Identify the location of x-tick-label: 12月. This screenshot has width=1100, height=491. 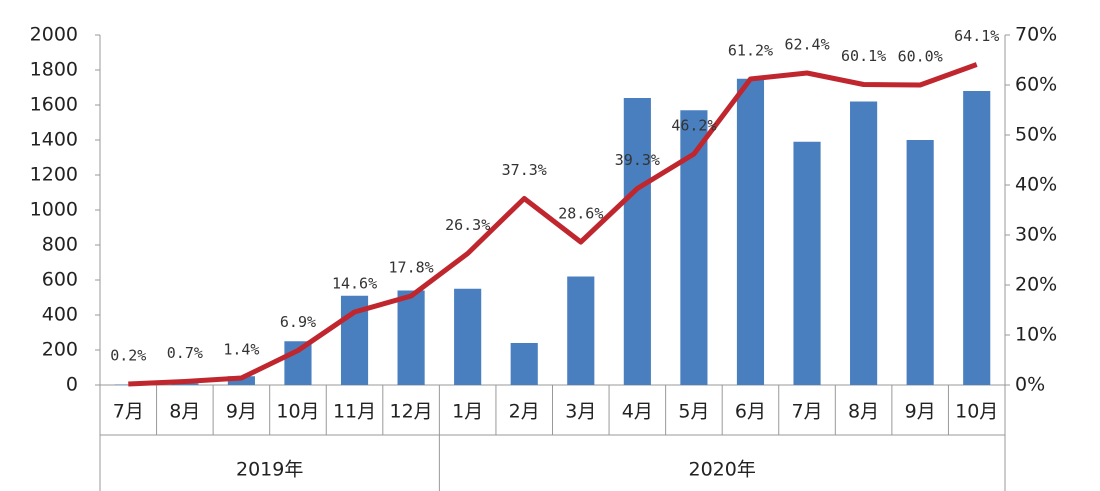
(411, 412).